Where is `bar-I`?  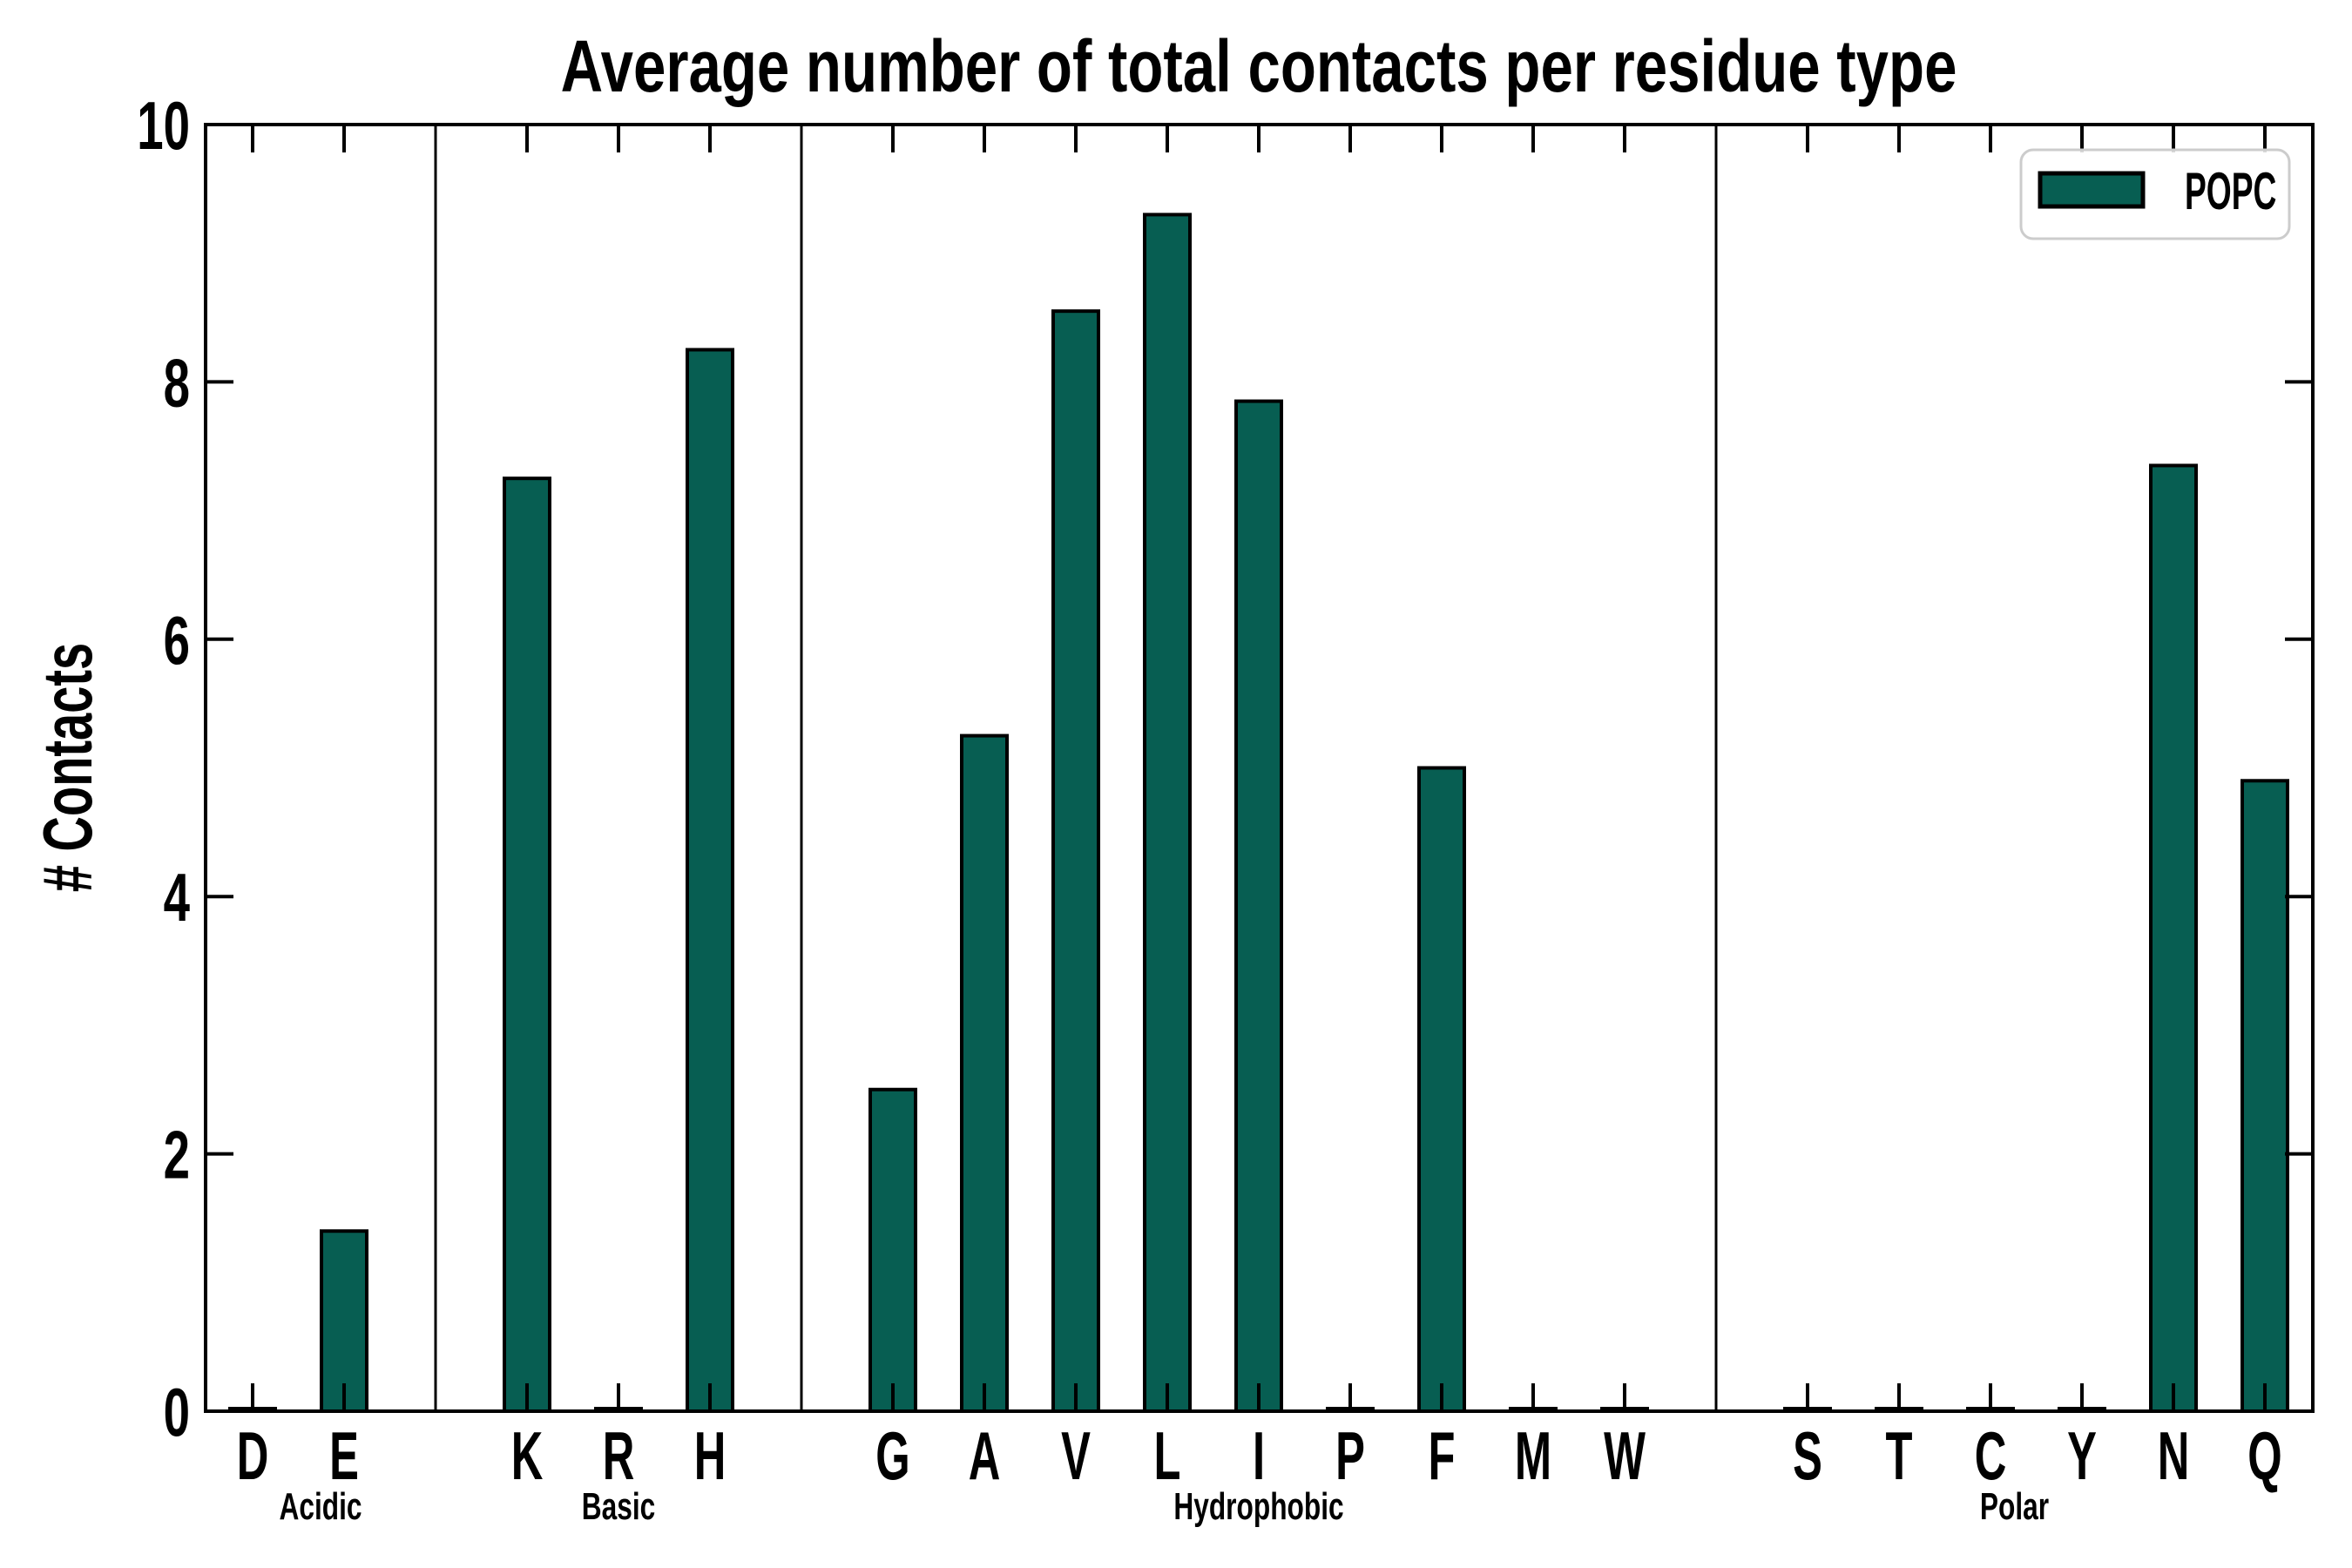 bar-I is located at coordinates (1258, 906).